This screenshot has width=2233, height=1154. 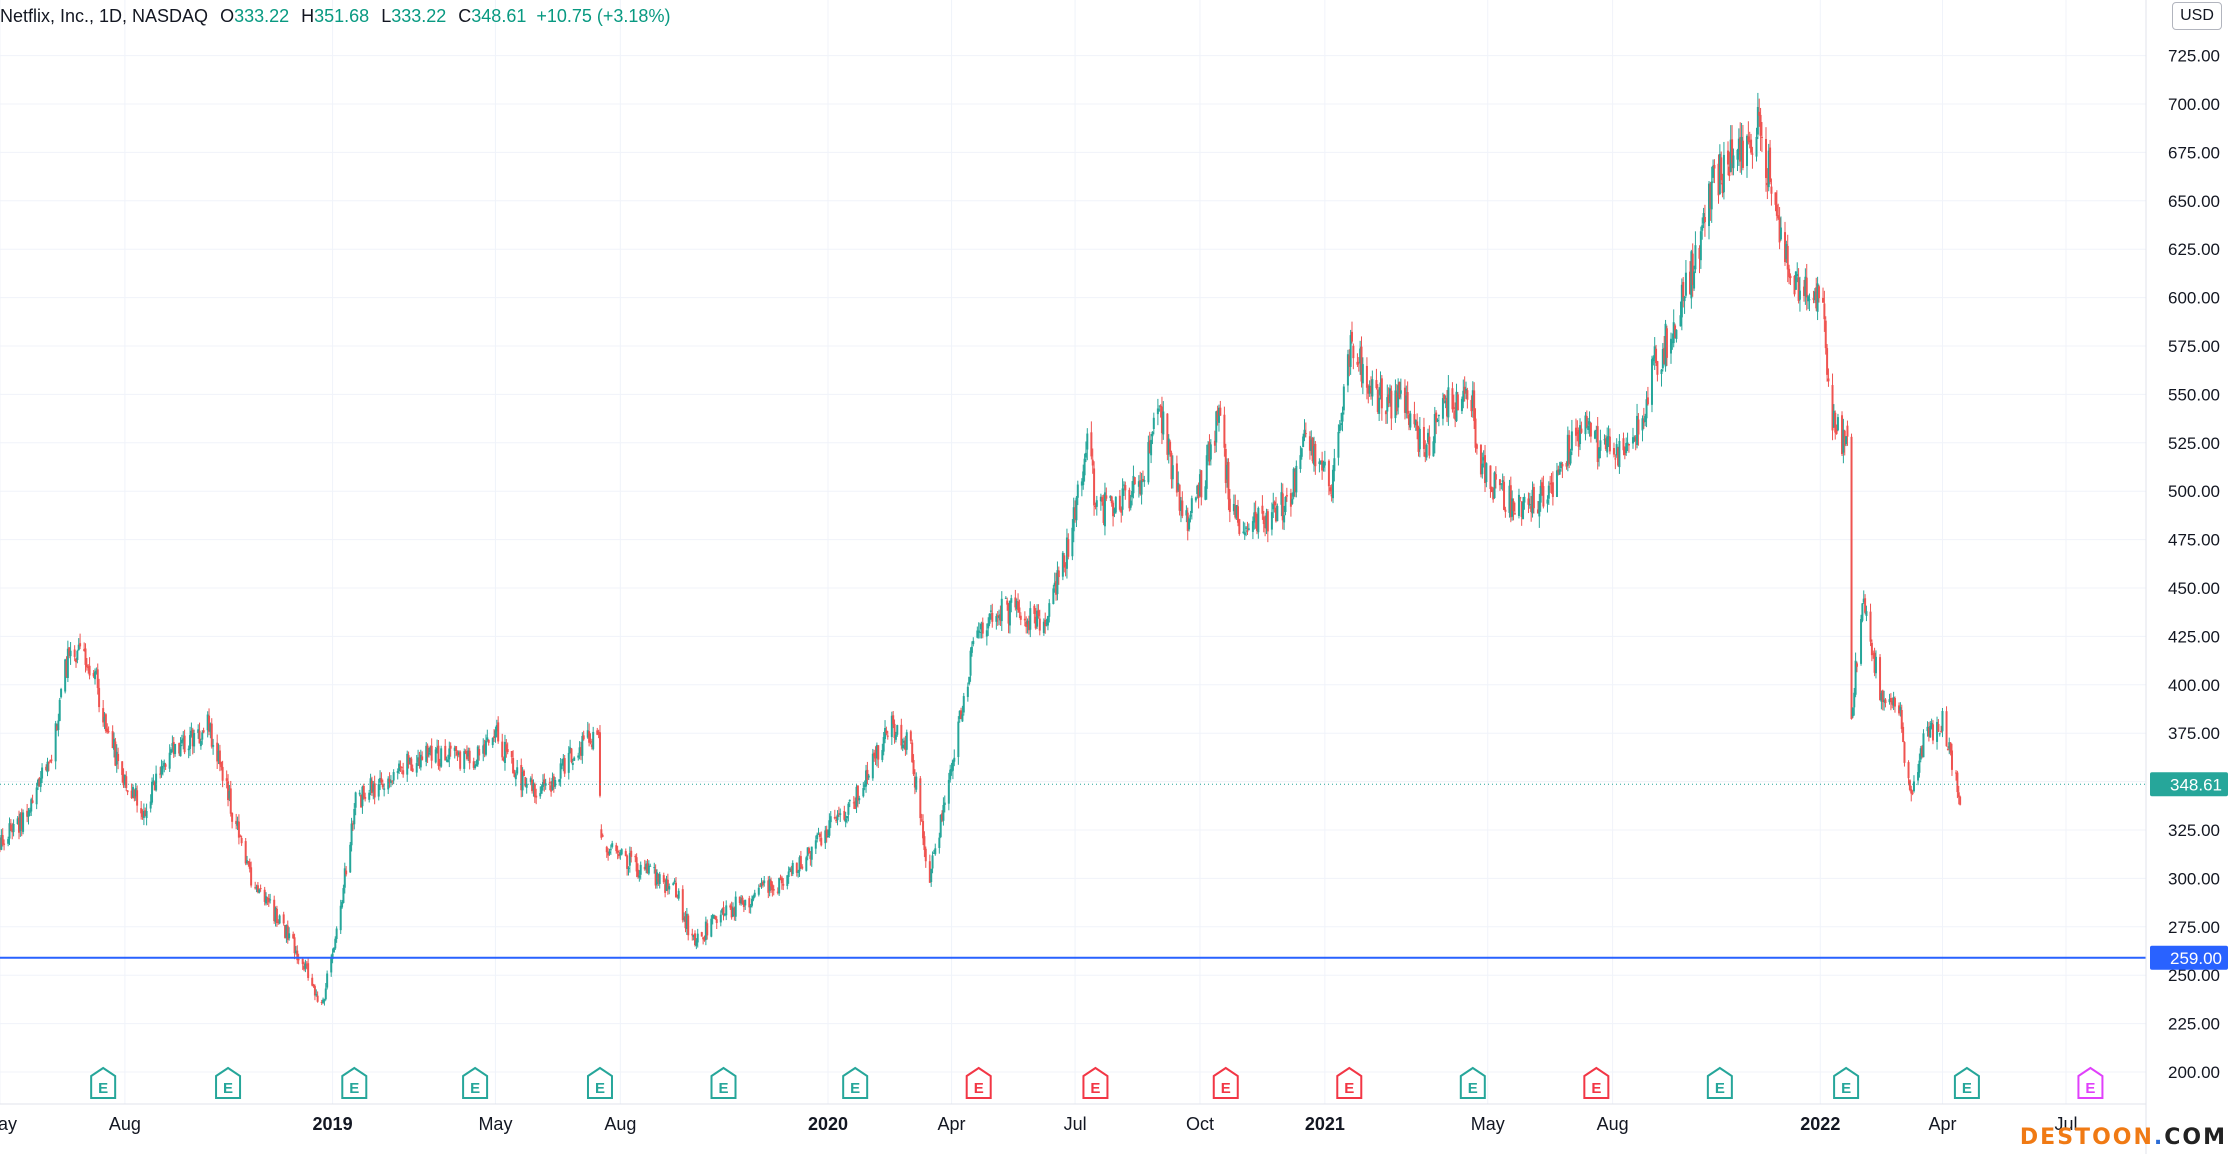 What do you see at coordinates (342, 15) in the screenshot?
I see `high-value: 351.68` at bounding box center [342, 15].